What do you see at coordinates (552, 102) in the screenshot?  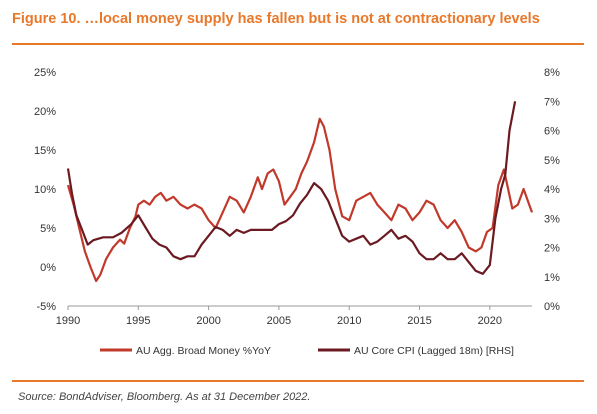 I see `y2-tick-label: 7%` at bounding box center [552, 102].